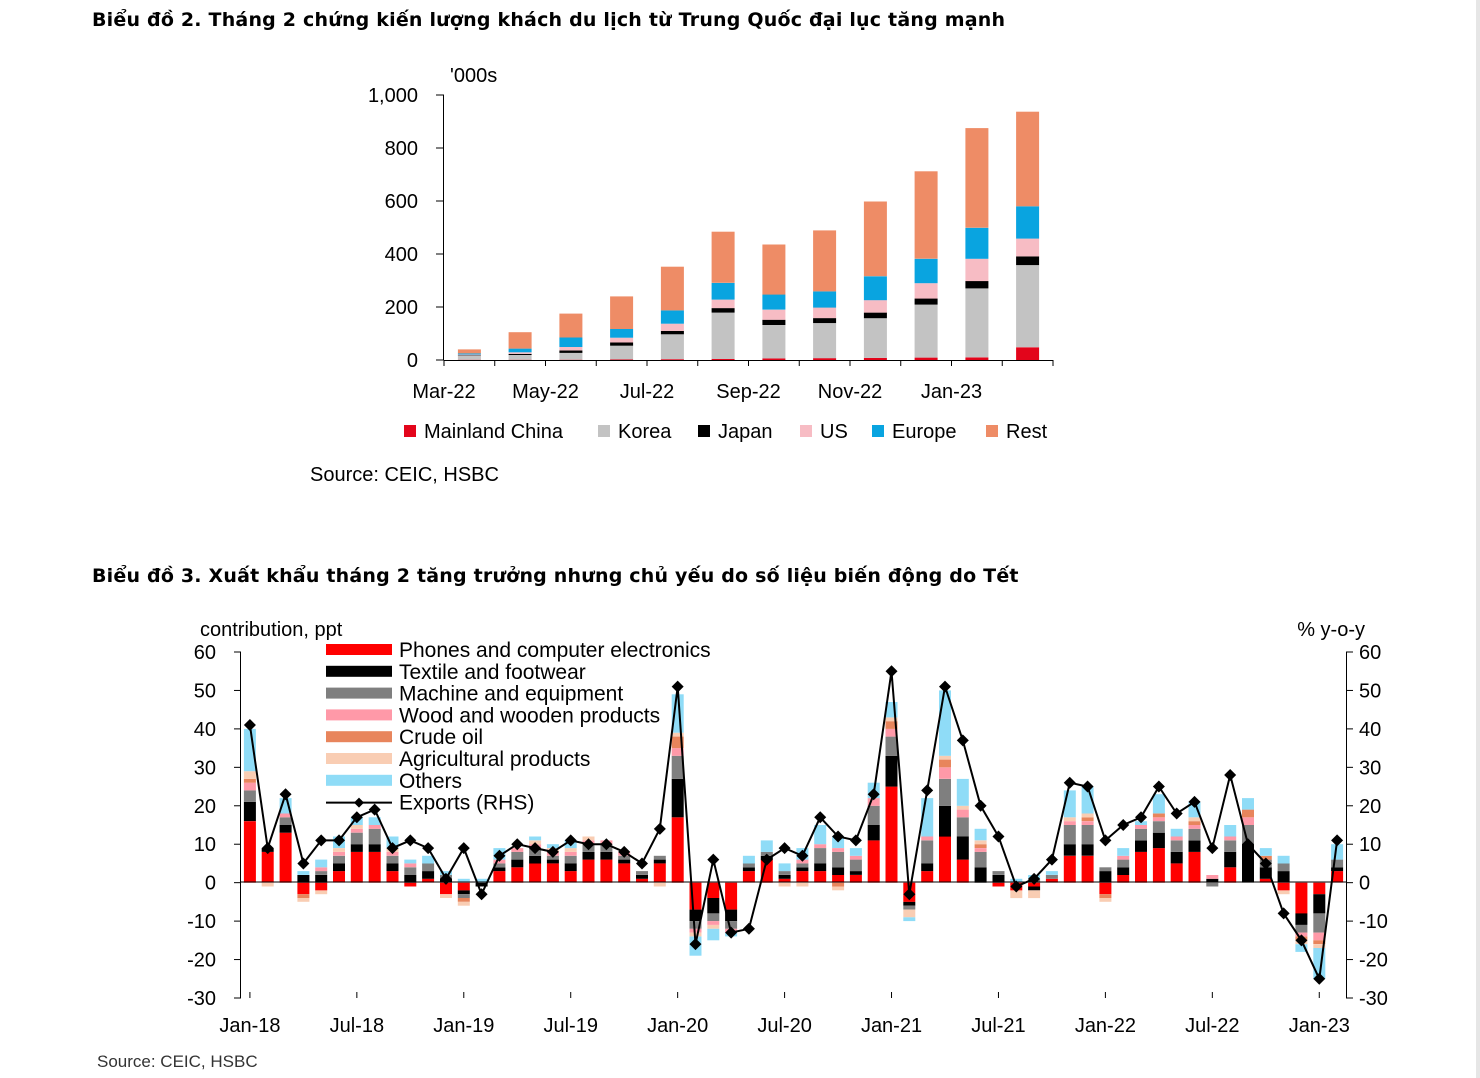 The image size is (1480, 1078). I want to click on exports-right-tick-label: -20, so click(1373, 961).